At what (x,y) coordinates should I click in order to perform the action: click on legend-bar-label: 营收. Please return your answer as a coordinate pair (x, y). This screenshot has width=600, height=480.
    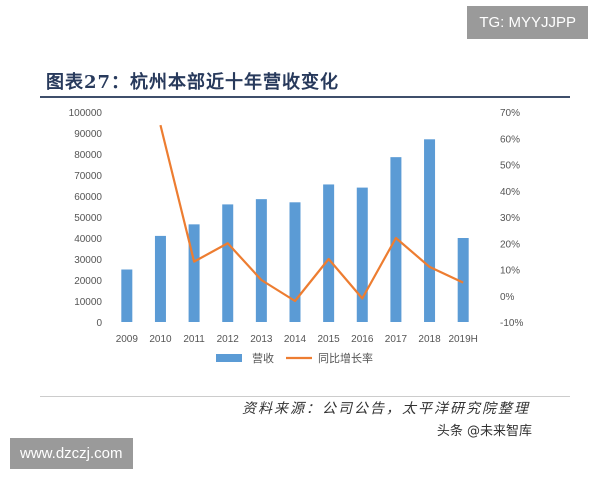
    Looking at the image, I should click on (263, 358).